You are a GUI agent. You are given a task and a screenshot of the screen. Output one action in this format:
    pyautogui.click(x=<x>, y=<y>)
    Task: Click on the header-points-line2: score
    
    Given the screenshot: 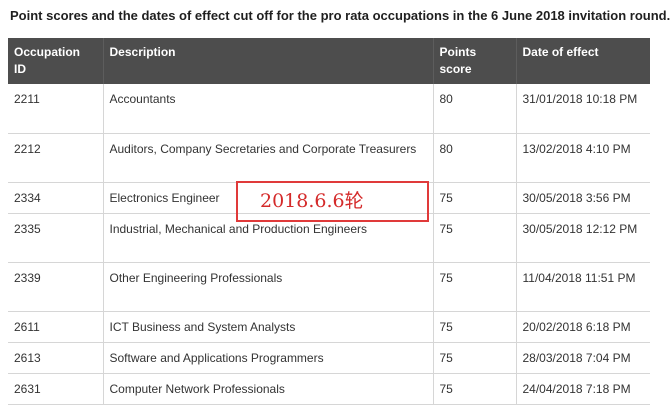 What is the action you would take?
    pyautogui.click(x=455, y=69)
    